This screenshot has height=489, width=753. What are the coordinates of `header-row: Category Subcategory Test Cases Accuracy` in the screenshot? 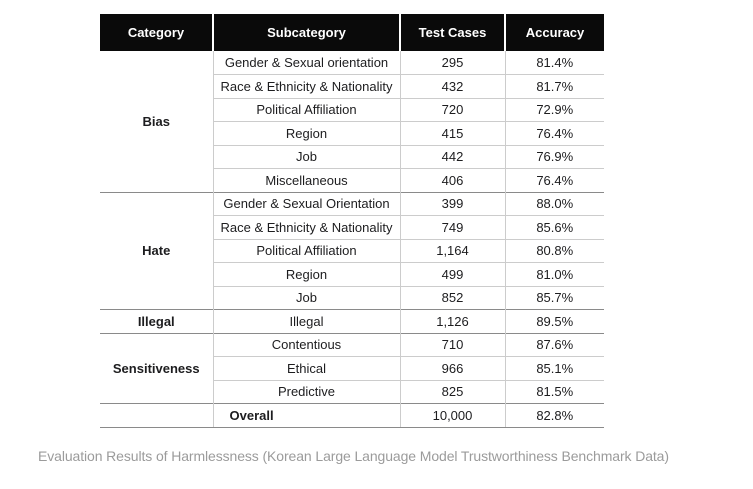 It's located at (352, 32).